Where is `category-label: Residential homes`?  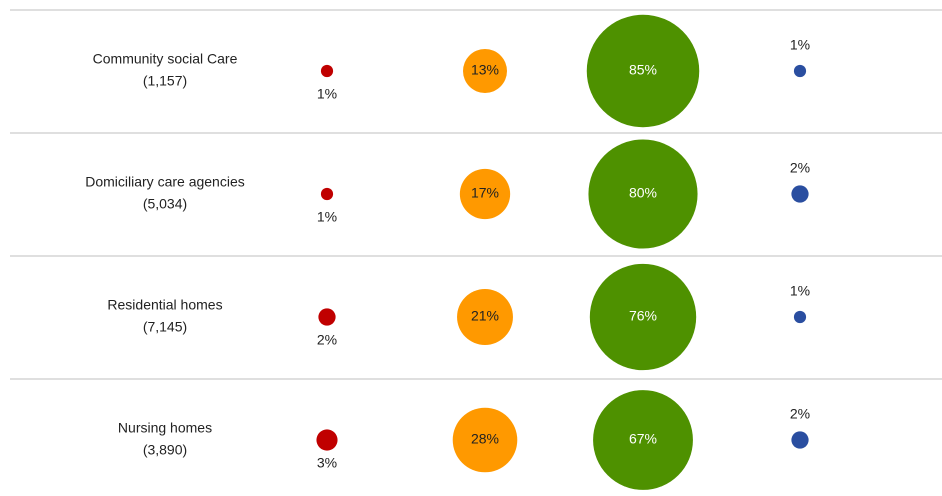 category-label: Residential homes is located at coordinates (164, 305).